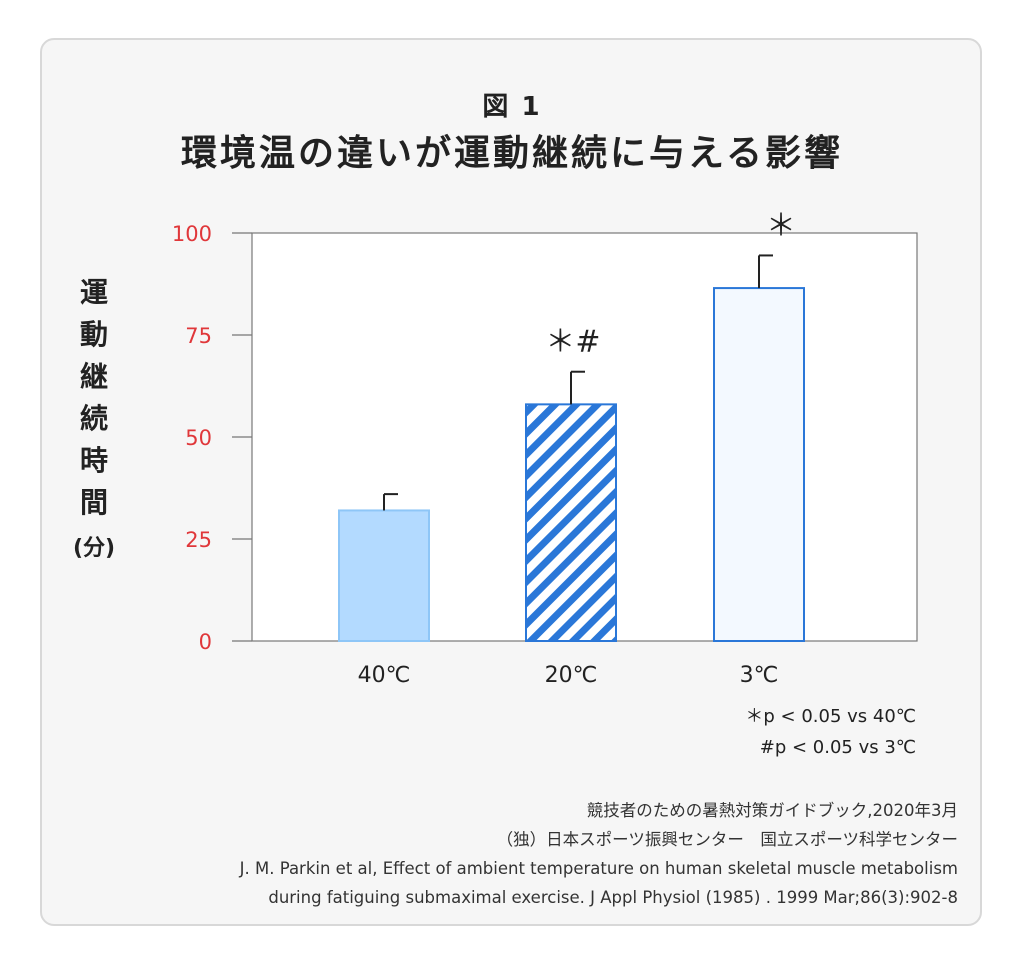 The height and width of the screenshot is (971, 1024). Describe the element at coordinates (198, 540) in the screenshot. I see `y-tick-label: 25` at that location.